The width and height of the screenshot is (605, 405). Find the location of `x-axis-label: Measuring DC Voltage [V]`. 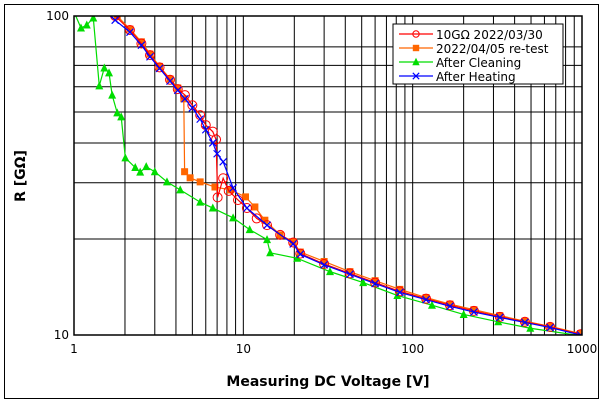

x-axis-label: Measuring DC Voltage [V] is located at coordinates (327, 382).